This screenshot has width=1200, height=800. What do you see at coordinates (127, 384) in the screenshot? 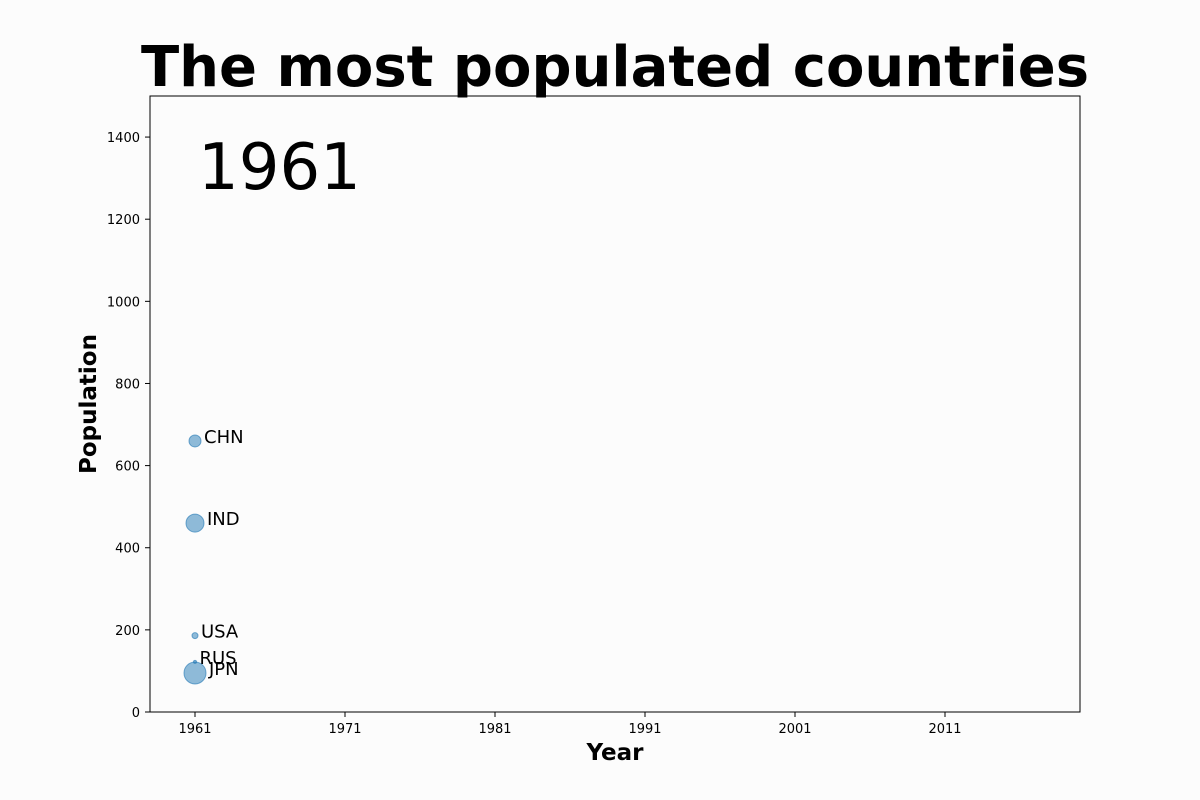
I see `y-tick-label: 800` at bounding box center [127, 384].